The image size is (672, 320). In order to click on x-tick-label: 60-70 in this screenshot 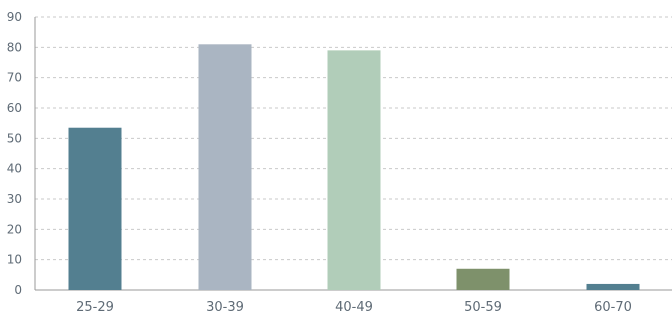, I will do `click(613, 307)`.